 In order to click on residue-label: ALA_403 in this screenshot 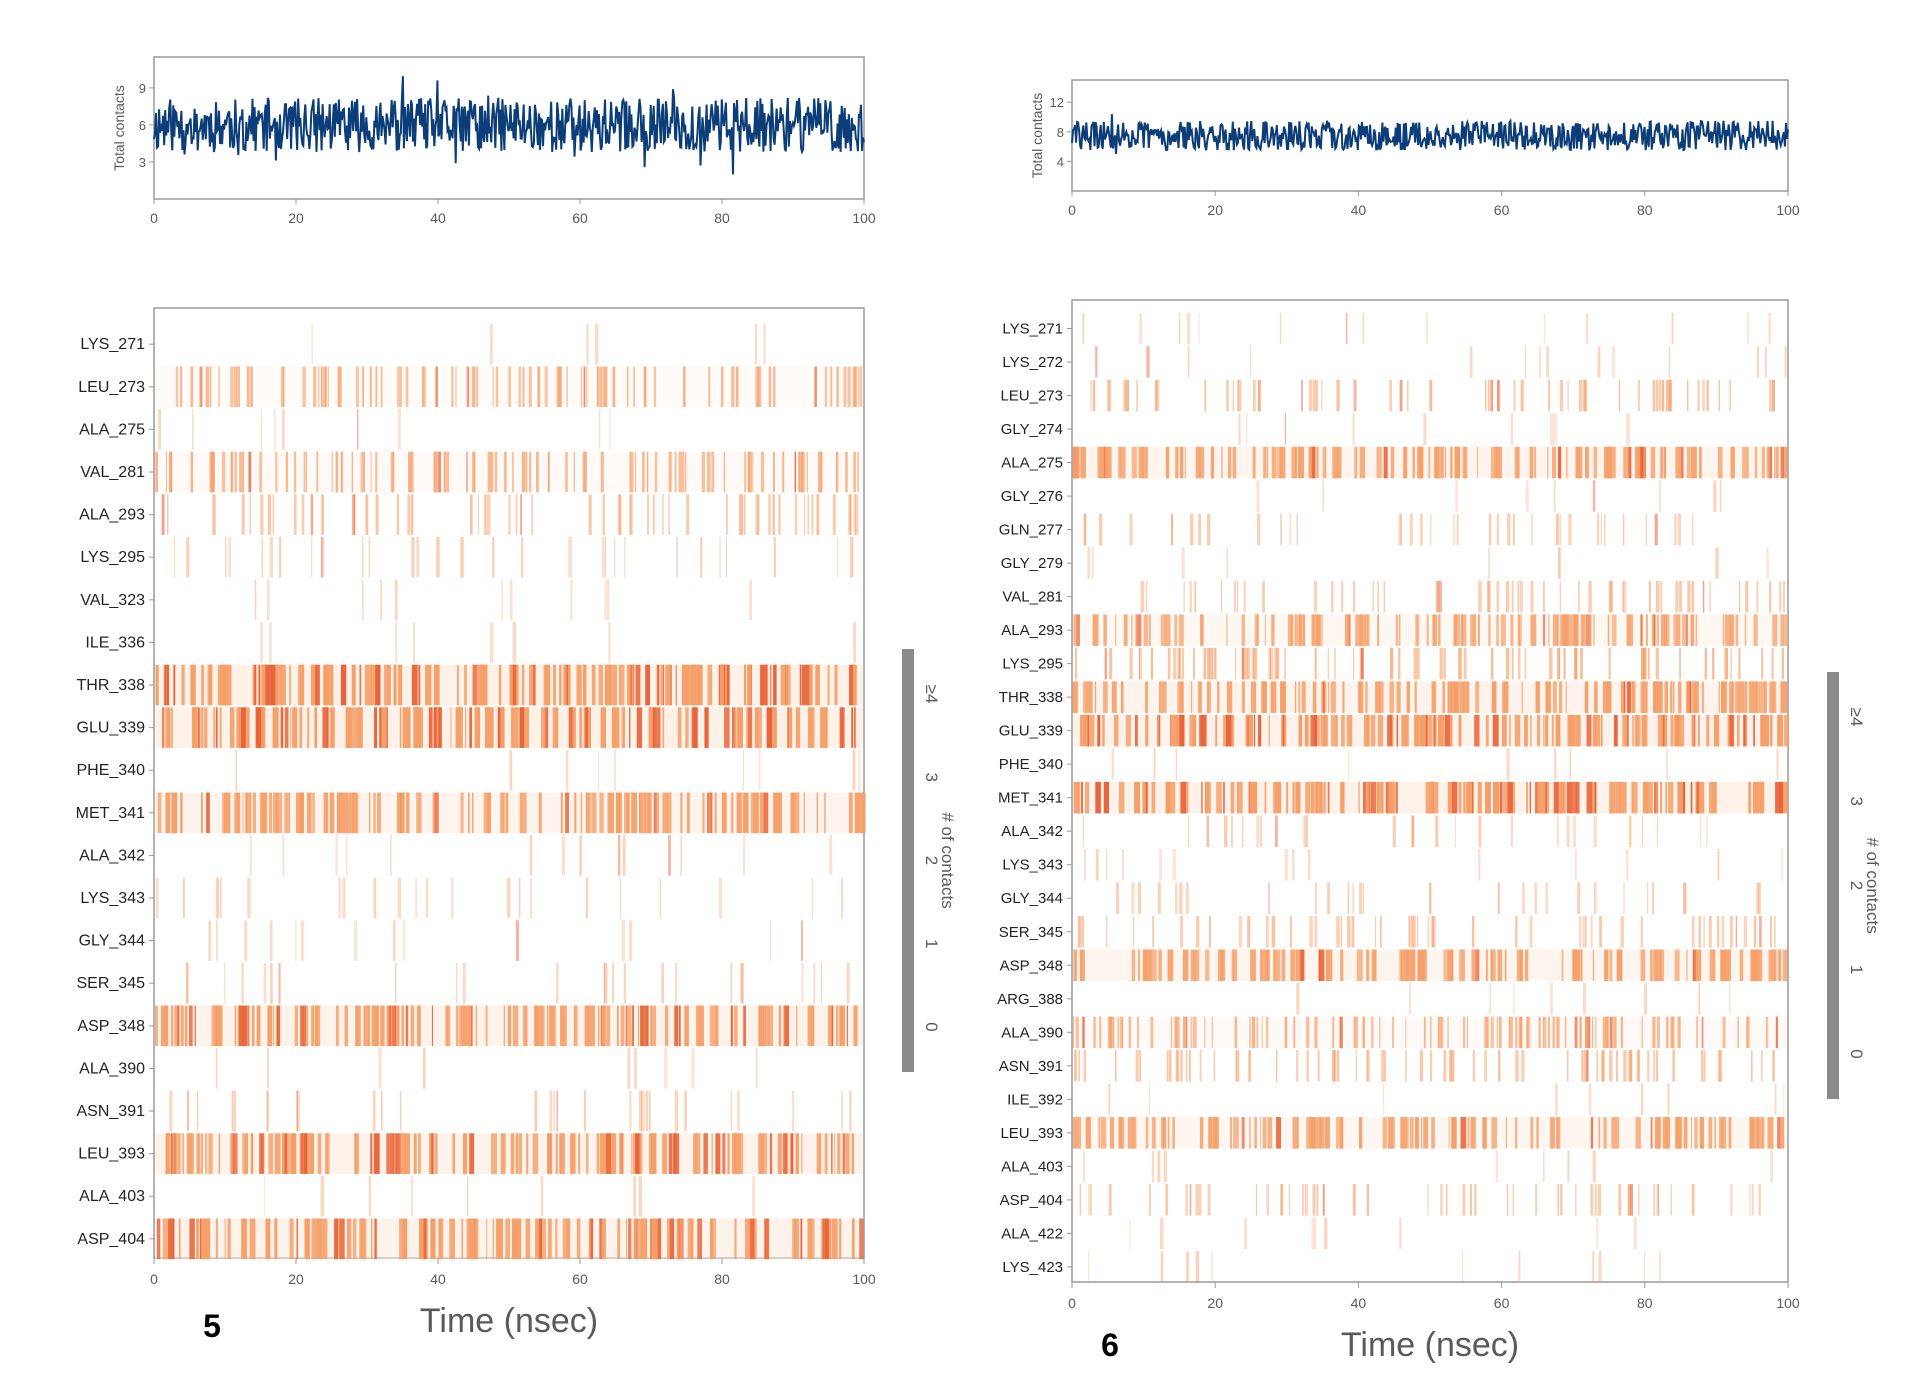, I will do `click(112, 1196)`.